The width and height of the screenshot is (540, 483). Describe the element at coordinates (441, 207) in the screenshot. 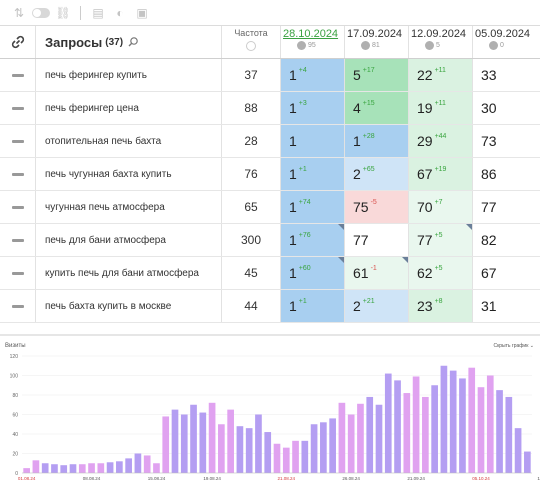

I see `position-cell: 70 +7` at that location.